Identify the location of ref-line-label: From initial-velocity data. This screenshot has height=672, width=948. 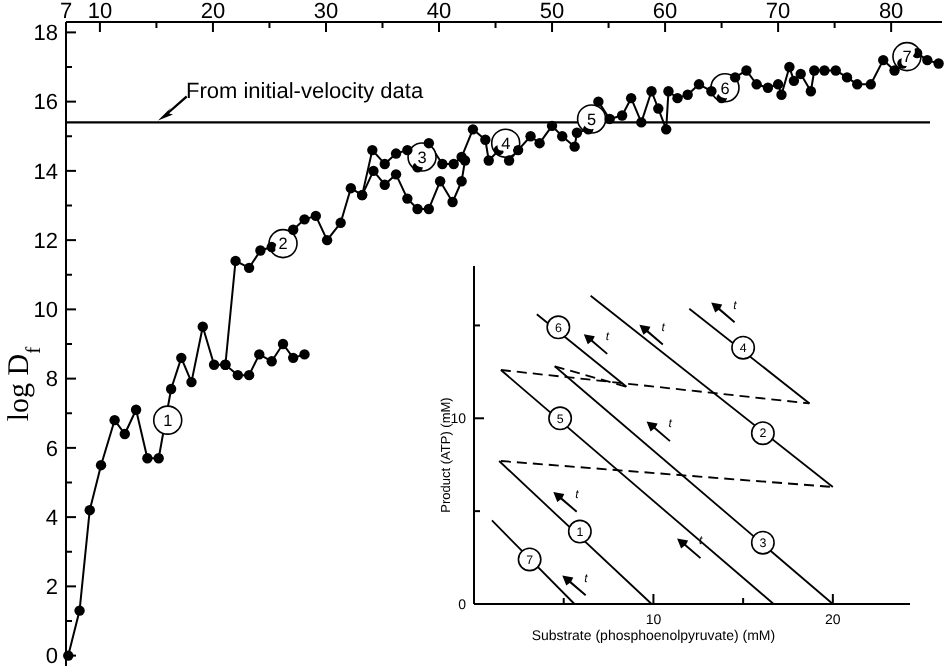
(305, 92).